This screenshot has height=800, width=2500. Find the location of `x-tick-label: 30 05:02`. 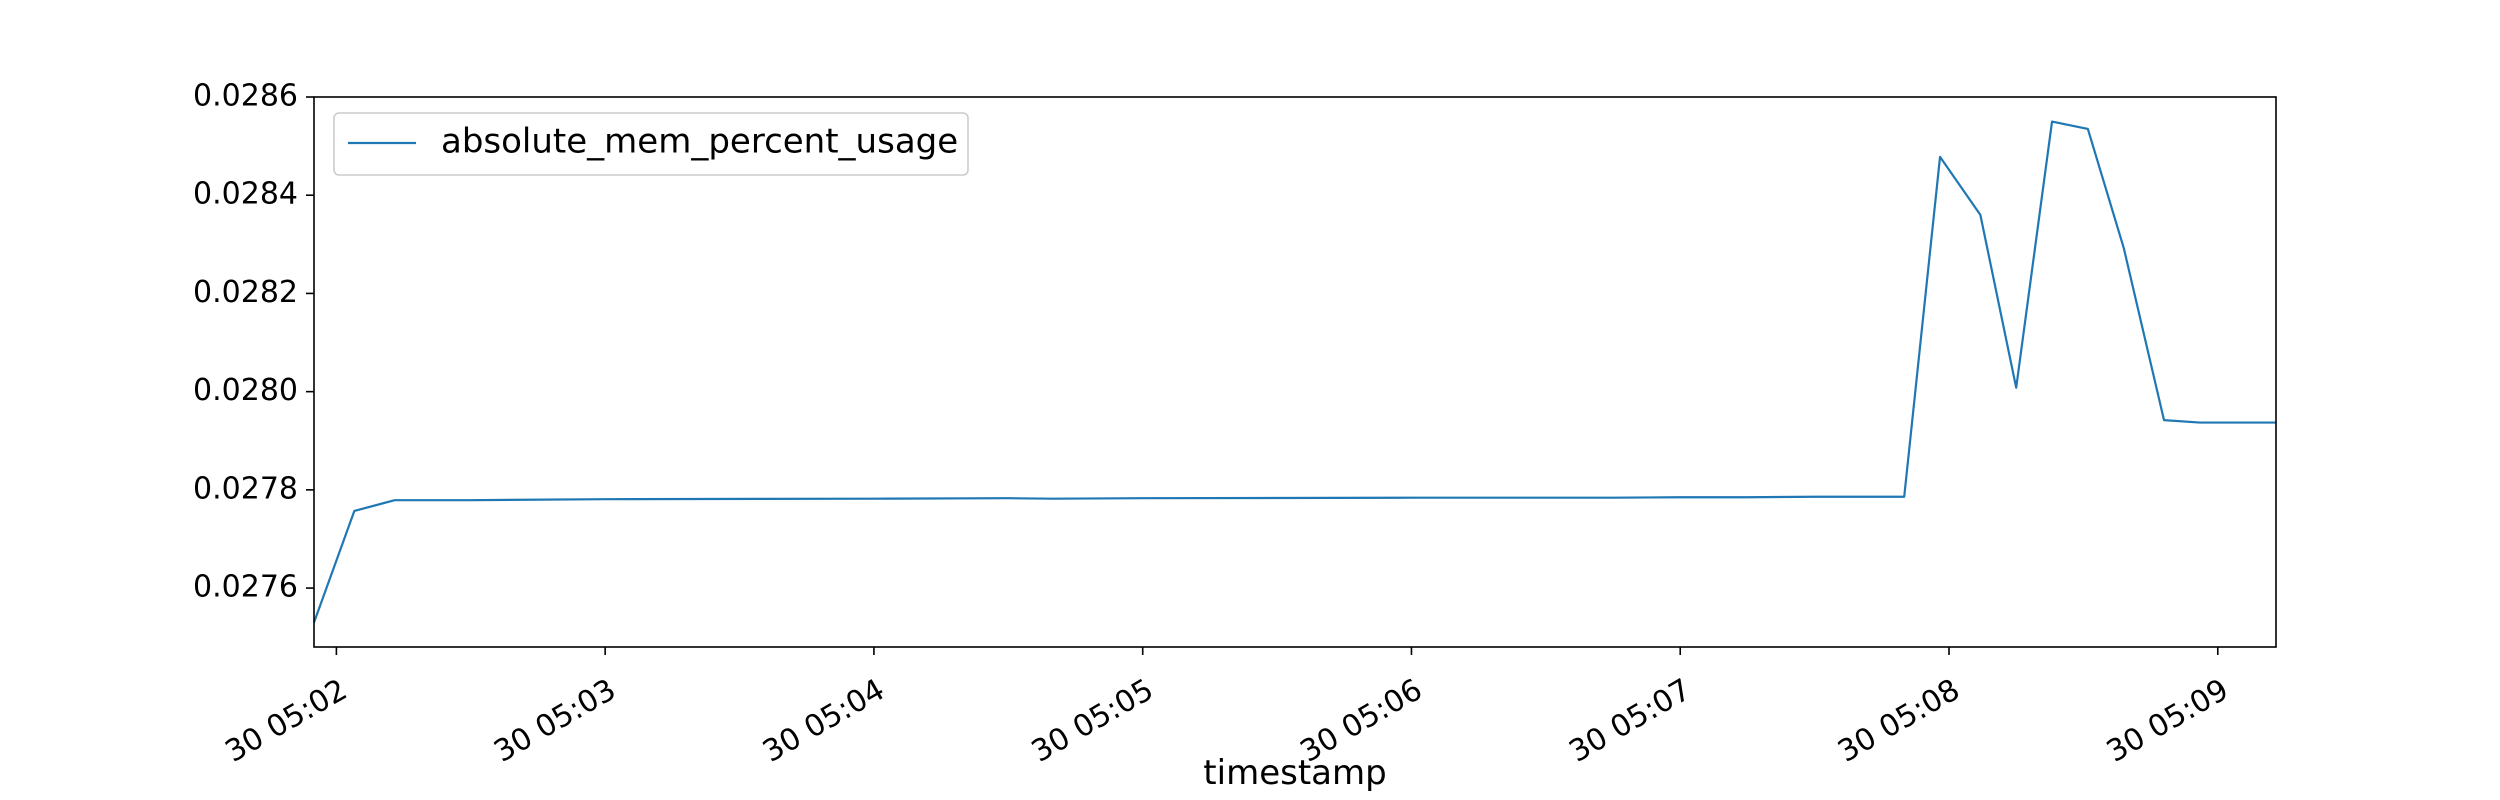

x-tick-label: 30 05:02 is located at coordinates (286, 720).